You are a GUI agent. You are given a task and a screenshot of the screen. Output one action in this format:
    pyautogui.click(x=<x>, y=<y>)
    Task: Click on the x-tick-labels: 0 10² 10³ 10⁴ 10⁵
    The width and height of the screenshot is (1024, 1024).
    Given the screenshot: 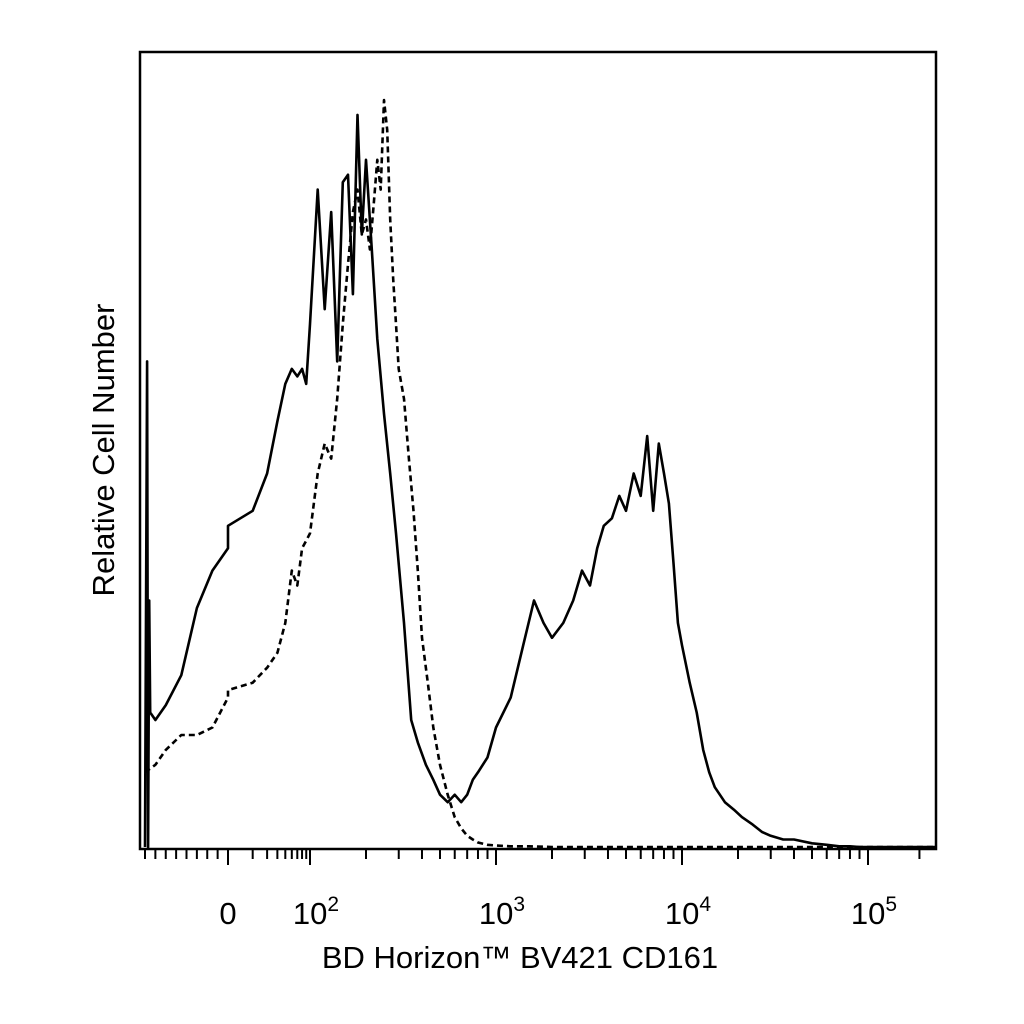 What is the action you would take?
    pyautogui.click(x=558, y=912)
    